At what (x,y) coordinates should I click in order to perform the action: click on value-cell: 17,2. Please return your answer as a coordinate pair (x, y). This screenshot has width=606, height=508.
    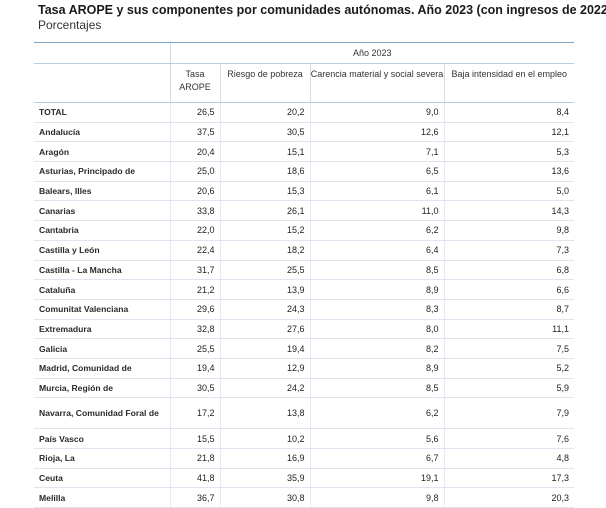
    Looking at the image, I should click on (194, 413).